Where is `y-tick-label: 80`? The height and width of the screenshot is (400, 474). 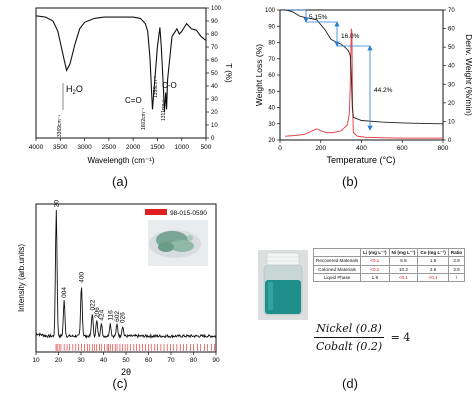 y-tick-label: 80 is located at coordinates (271, 44).